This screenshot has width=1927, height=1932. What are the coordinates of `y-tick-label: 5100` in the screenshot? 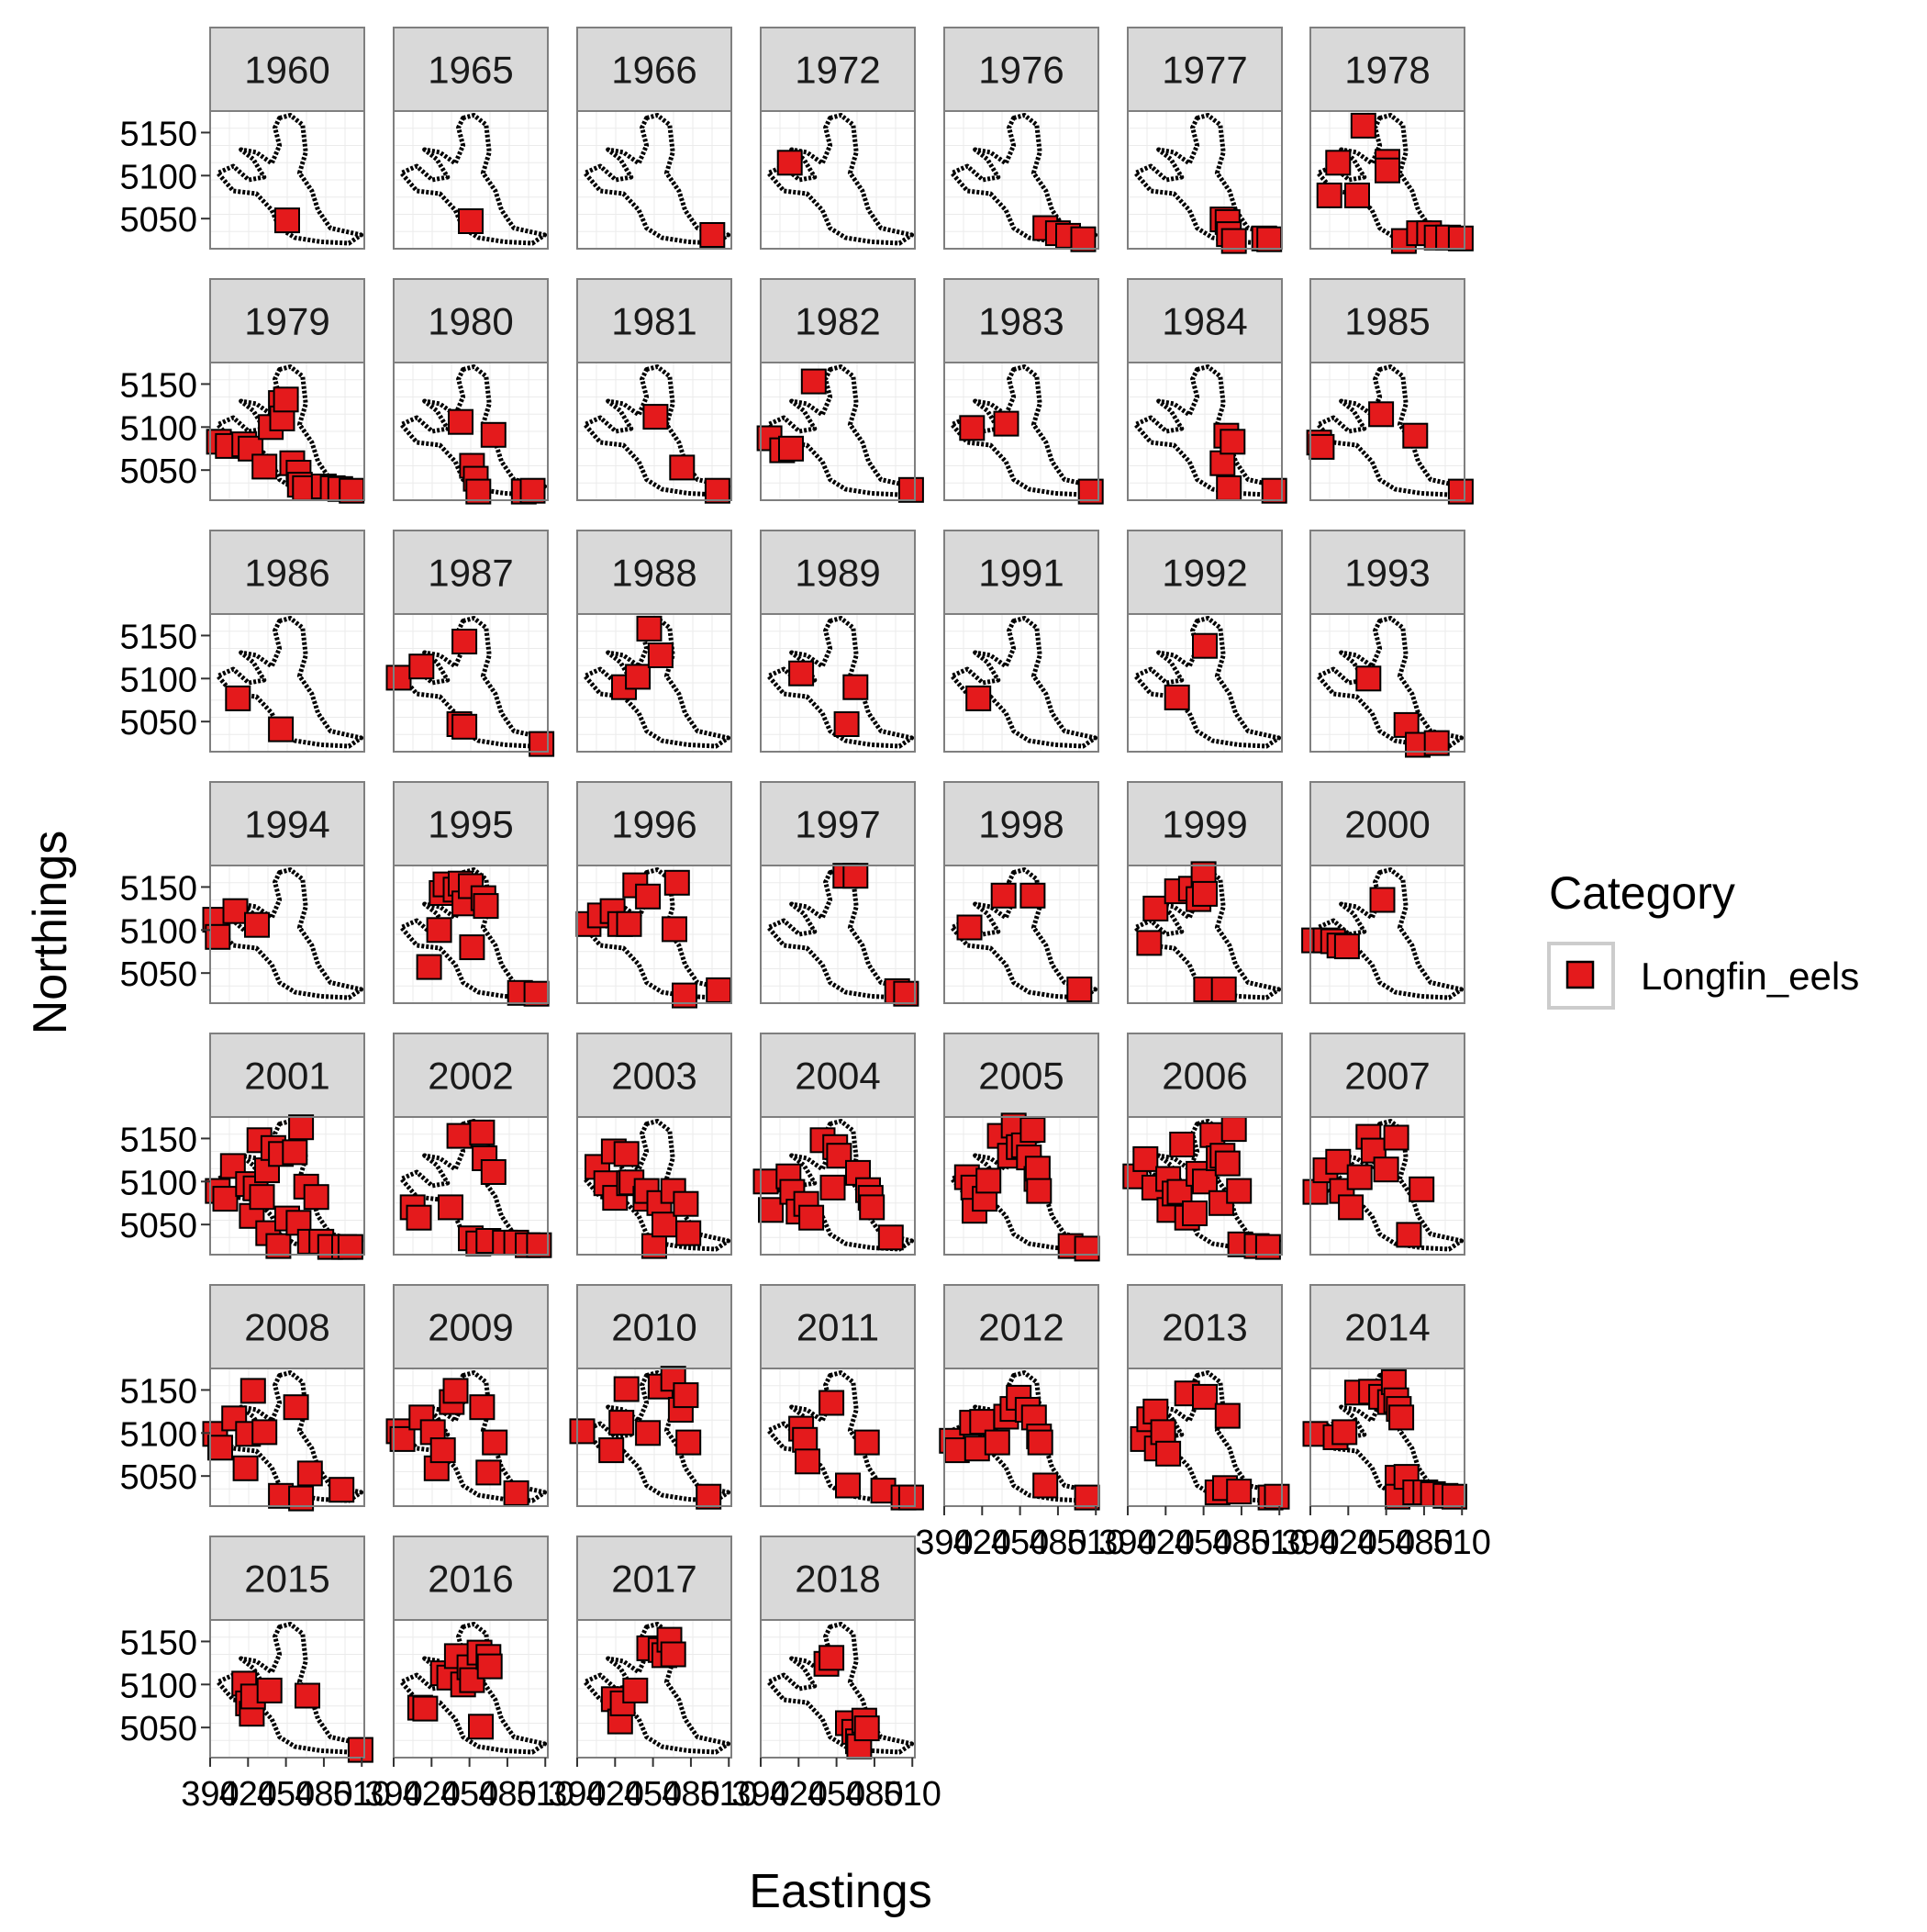 It's located at (158, 177).